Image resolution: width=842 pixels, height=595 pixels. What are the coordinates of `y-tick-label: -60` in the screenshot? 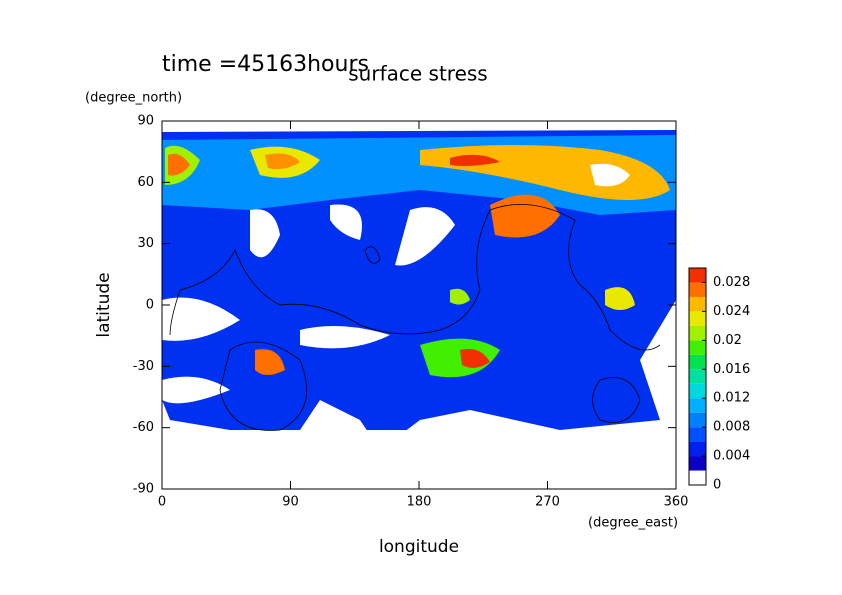 It's located at (143, 427).